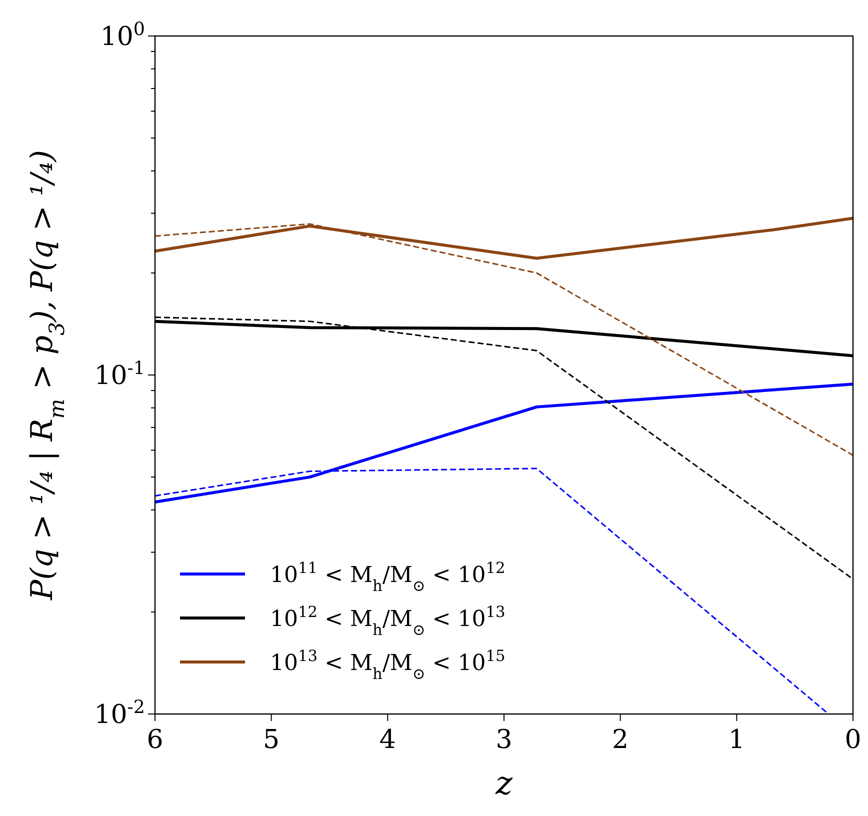 Image resolution: width=868 pixels, height=816 pixels. Describe the element at coordinates (736, 740) in the screenshot. I see `x-tick-label: 1` at that location.